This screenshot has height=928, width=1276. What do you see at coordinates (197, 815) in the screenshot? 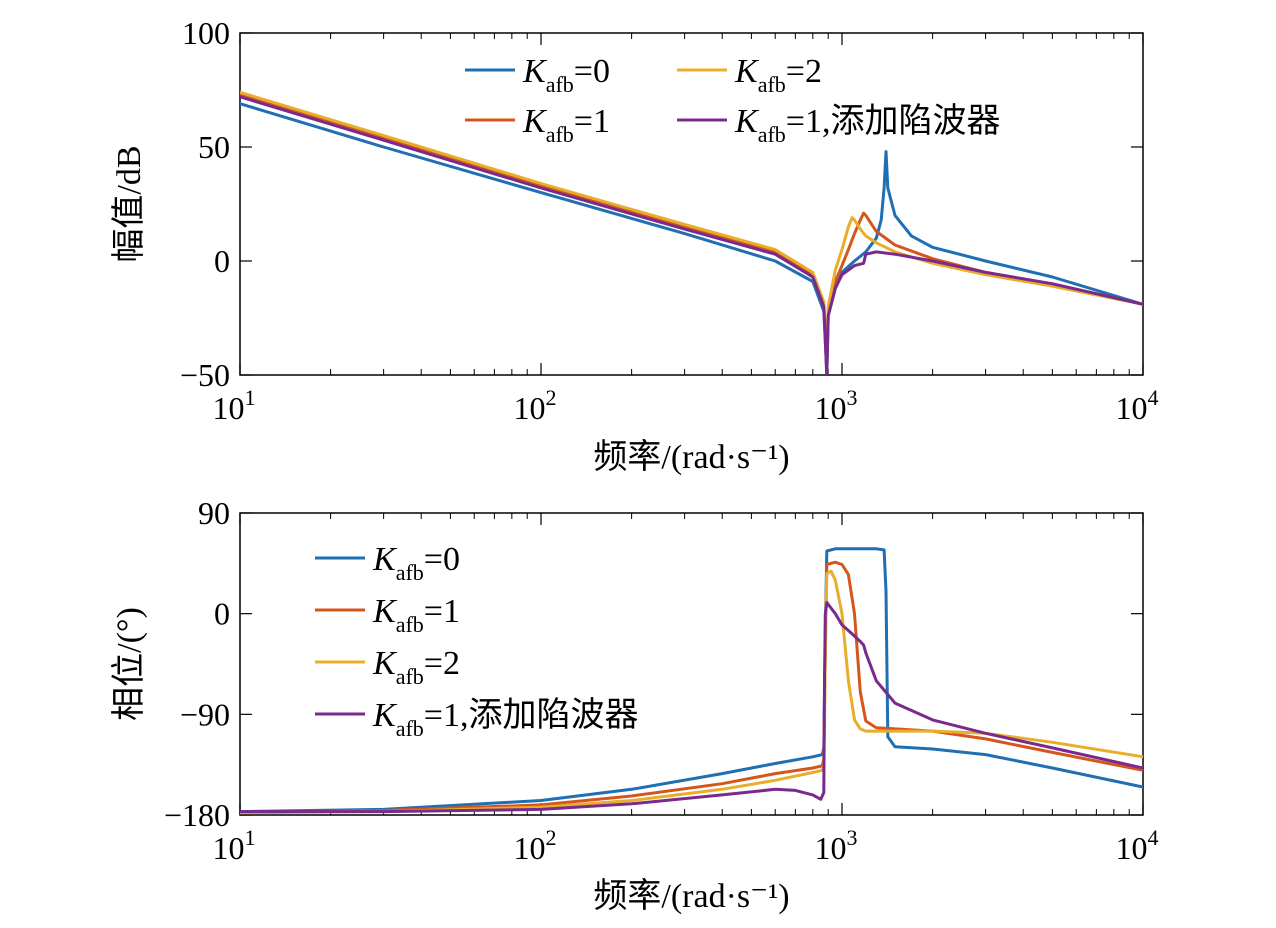
I see `y-tick-label: −180` at bounding box center [197, 815].